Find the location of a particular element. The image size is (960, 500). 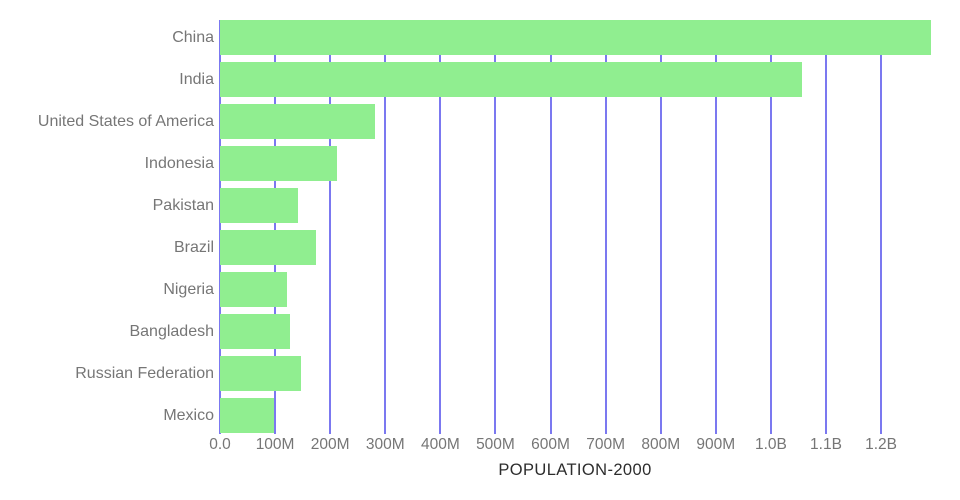

x-tick-1-0b: 1.0B is located at coordinates (770, 444).